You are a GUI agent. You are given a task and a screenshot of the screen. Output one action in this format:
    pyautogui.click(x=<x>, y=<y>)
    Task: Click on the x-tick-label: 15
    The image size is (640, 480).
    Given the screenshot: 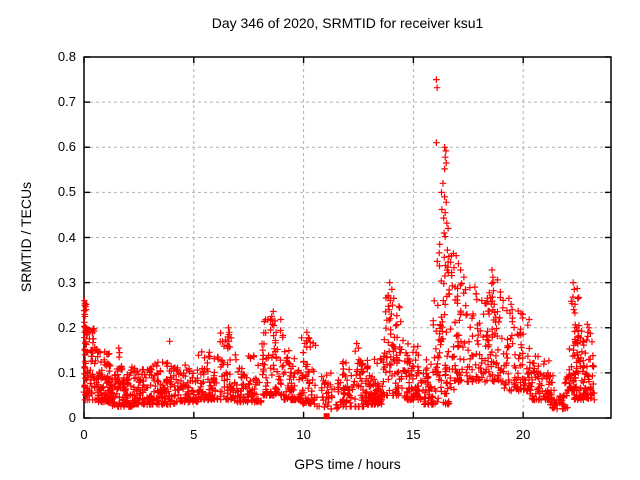 What is the action you would take?
    pyautogui.click(x=413, y=434)
    